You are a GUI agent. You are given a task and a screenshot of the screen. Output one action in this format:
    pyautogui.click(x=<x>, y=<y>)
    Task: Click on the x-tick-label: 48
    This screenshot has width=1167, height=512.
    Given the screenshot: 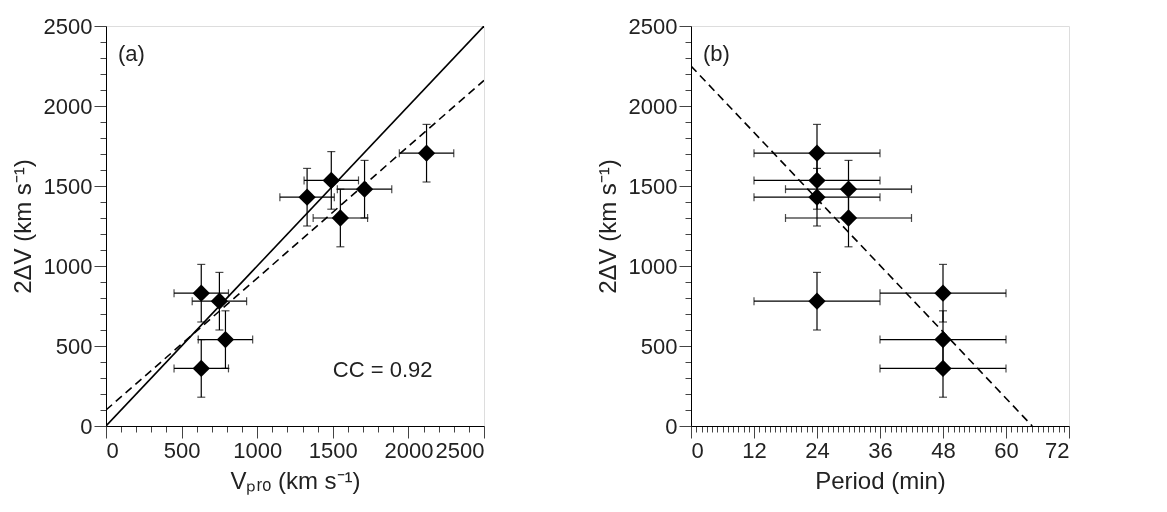 What is the action you would take?
    pyautogui.click(x=943, y=450)
    